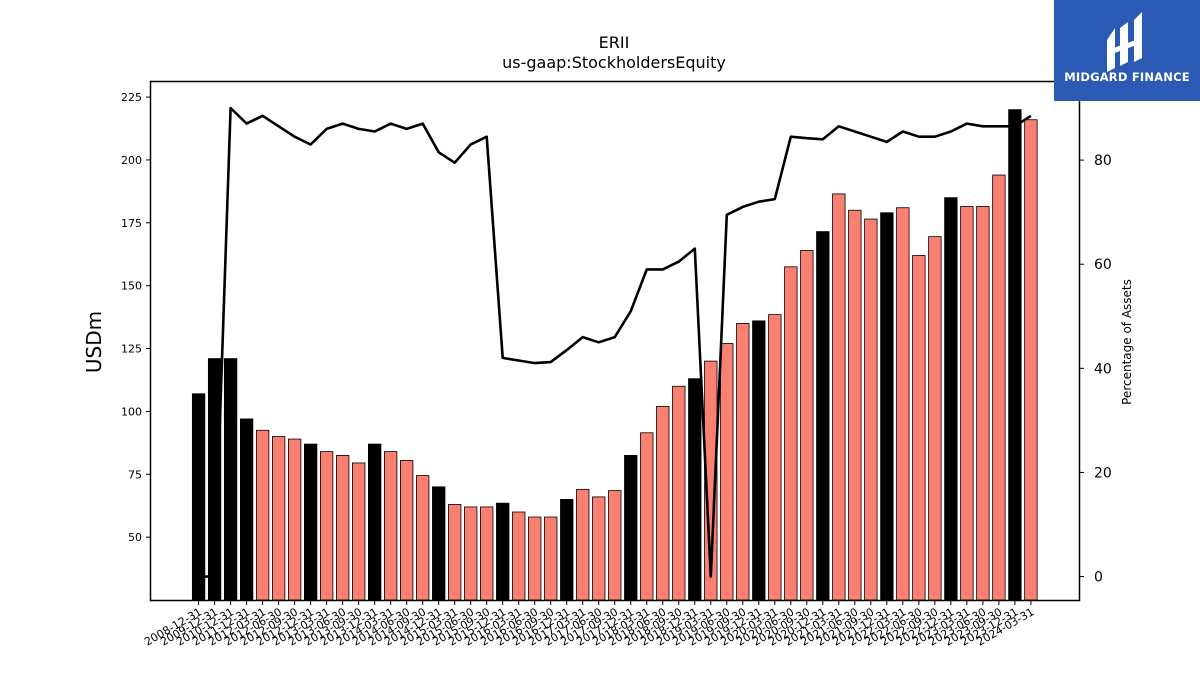  Describe the element at coordinates (1103, 161) in the screenshot. I see `y2-tick-label: 80` at that location.